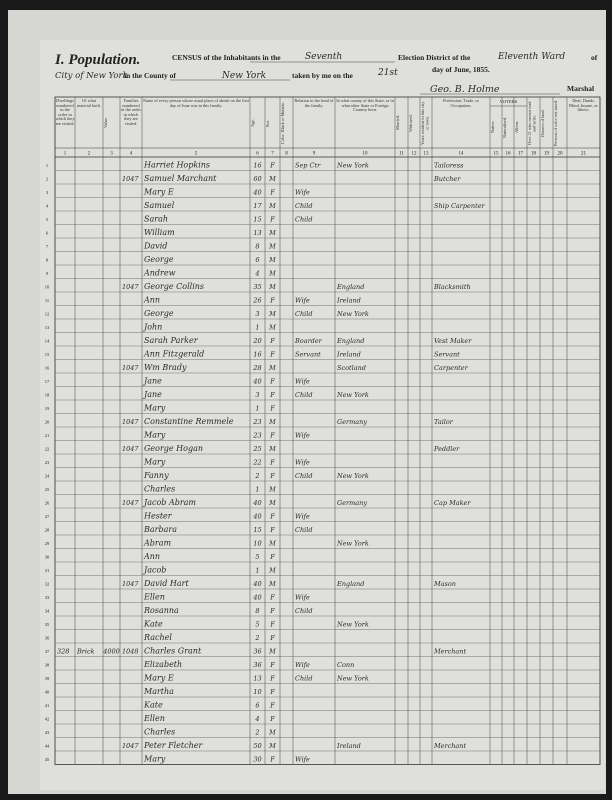 The height and width of the screenshot is (800, 612). I want to click on cell-c1: 328, so click(63, 652).